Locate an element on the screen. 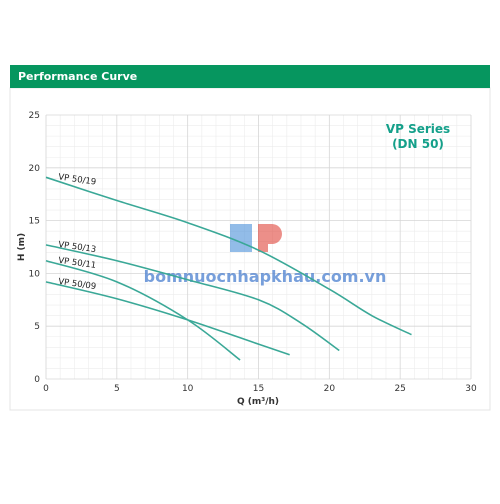 Image resolution: width=500 pixels, height=504 pixels. header-bar is located at coordinates (250, 76).